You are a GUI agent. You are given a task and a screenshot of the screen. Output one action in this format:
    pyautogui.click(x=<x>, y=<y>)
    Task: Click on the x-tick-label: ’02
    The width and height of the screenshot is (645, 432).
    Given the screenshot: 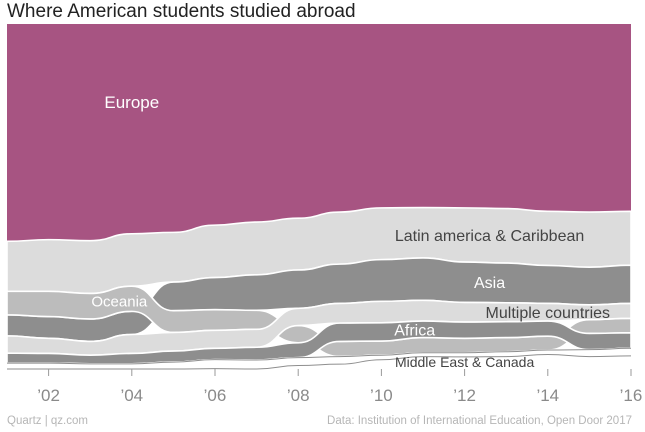 What is the action you would take?
    pyautogui.click(x=48, y=395)
    